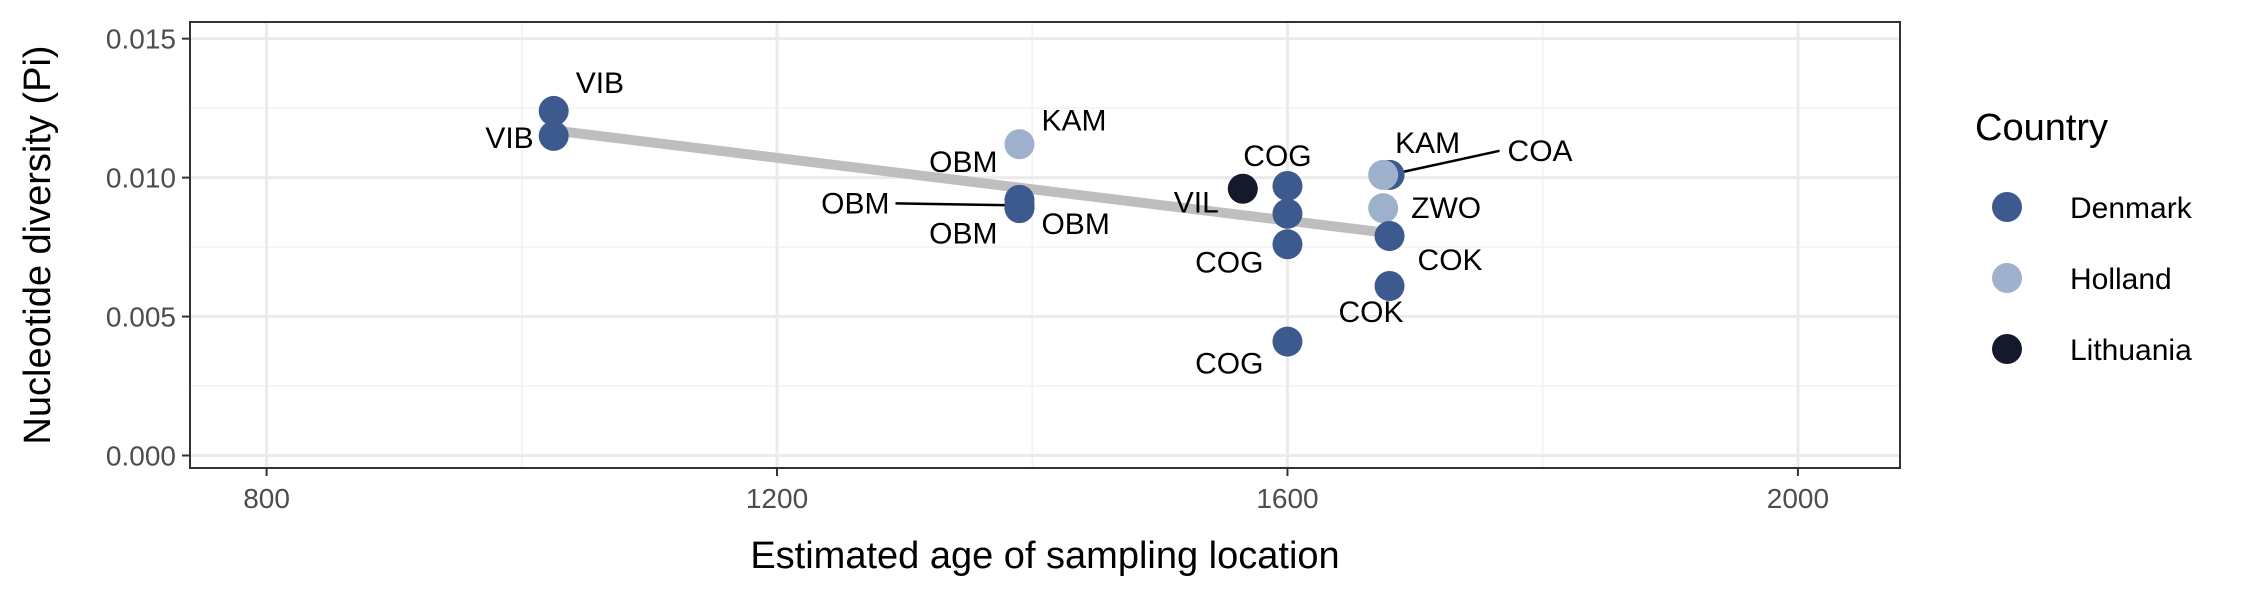  Describe the element at coordinates (141, 317) in the screenshot. I see `y-tick-label: 0.005` at that location.